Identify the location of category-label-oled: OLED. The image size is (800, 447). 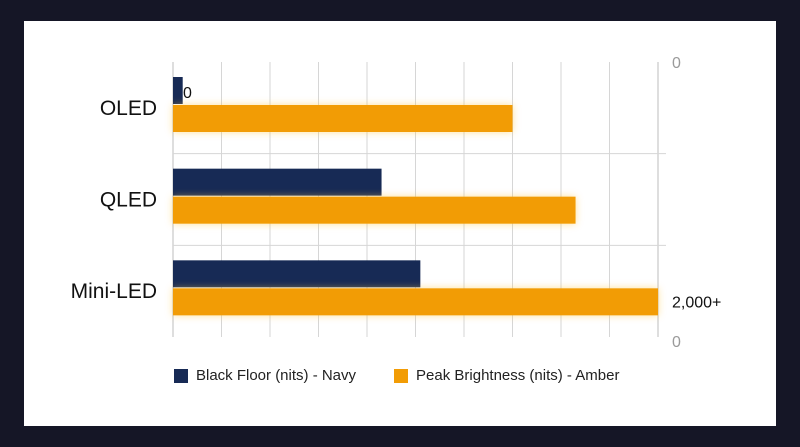
(128, 108).